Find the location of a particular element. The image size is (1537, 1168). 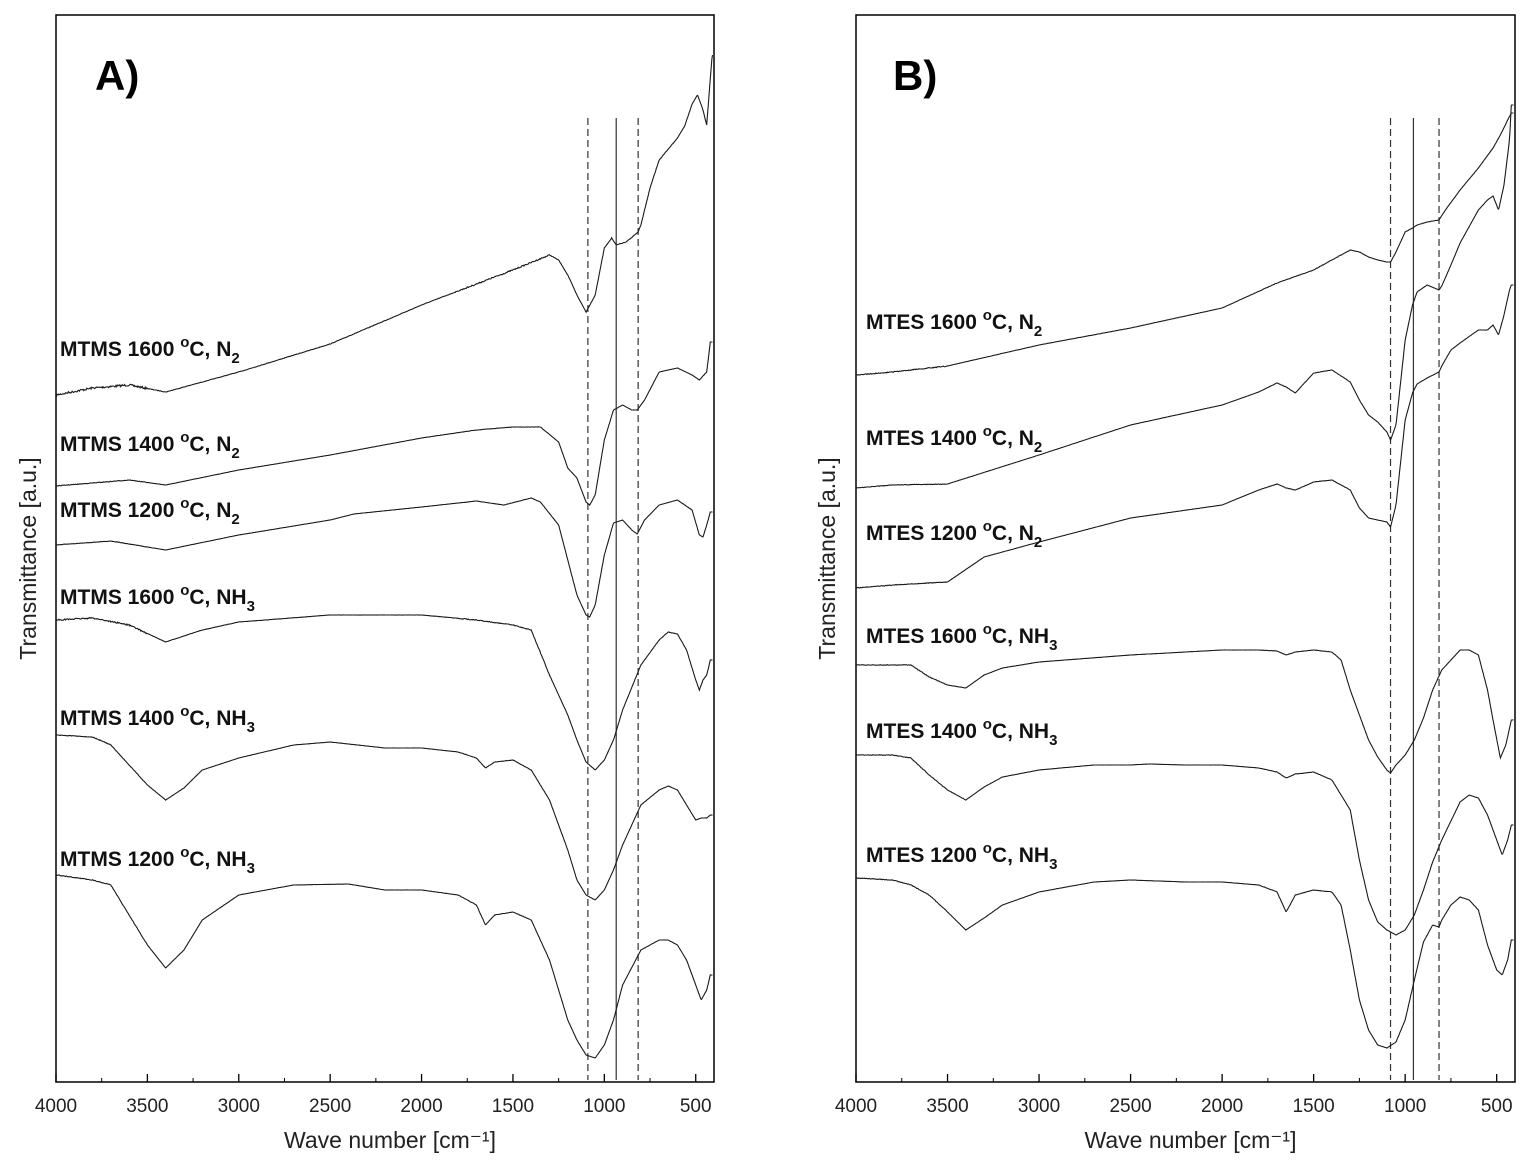

series-label: MTES 1400 oC, N2 is located at coordinates (954, 439).